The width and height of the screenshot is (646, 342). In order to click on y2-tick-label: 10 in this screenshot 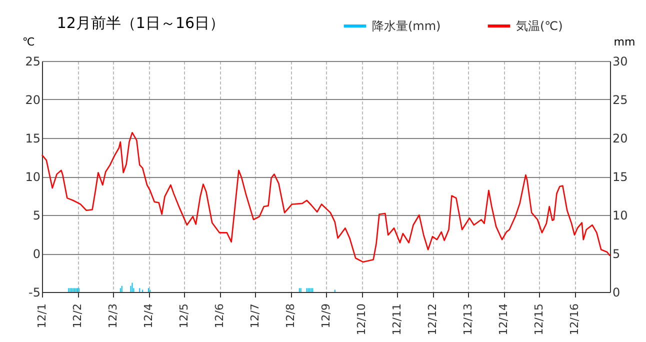, I will do `click(620, 215)`.